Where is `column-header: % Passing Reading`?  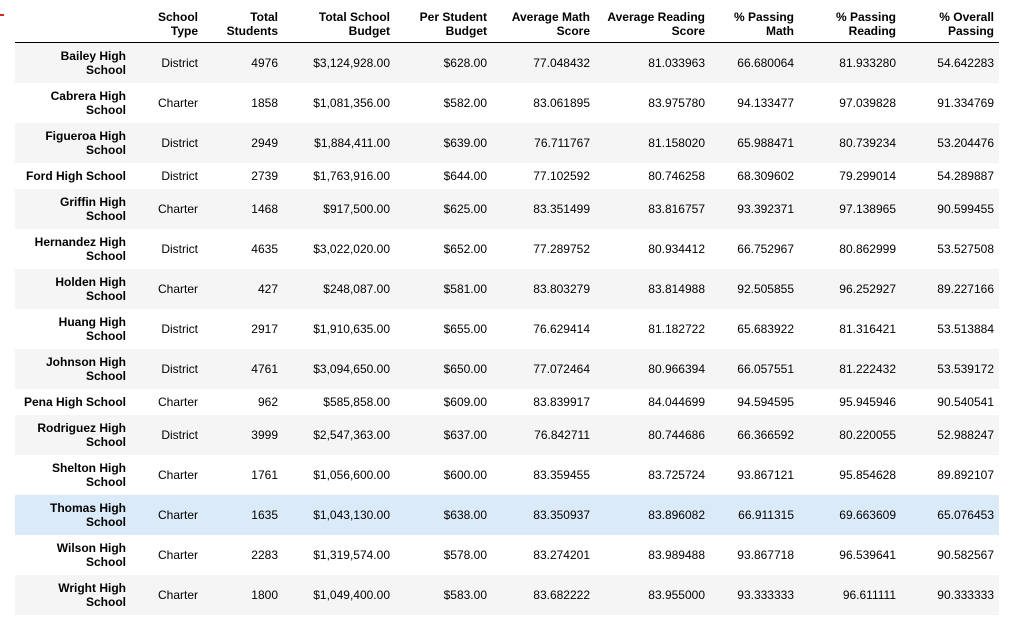
column-header: % Passing Reading is located at coordinates (850, 26).